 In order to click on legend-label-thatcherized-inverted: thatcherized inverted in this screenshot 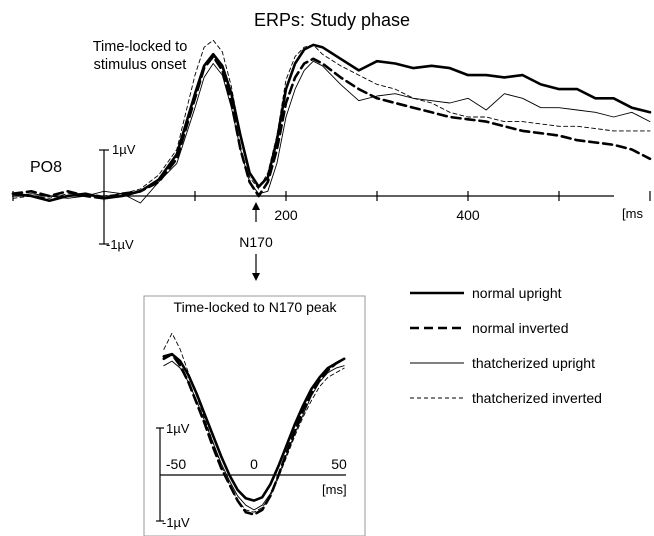, I will do `click(537, 398)`.